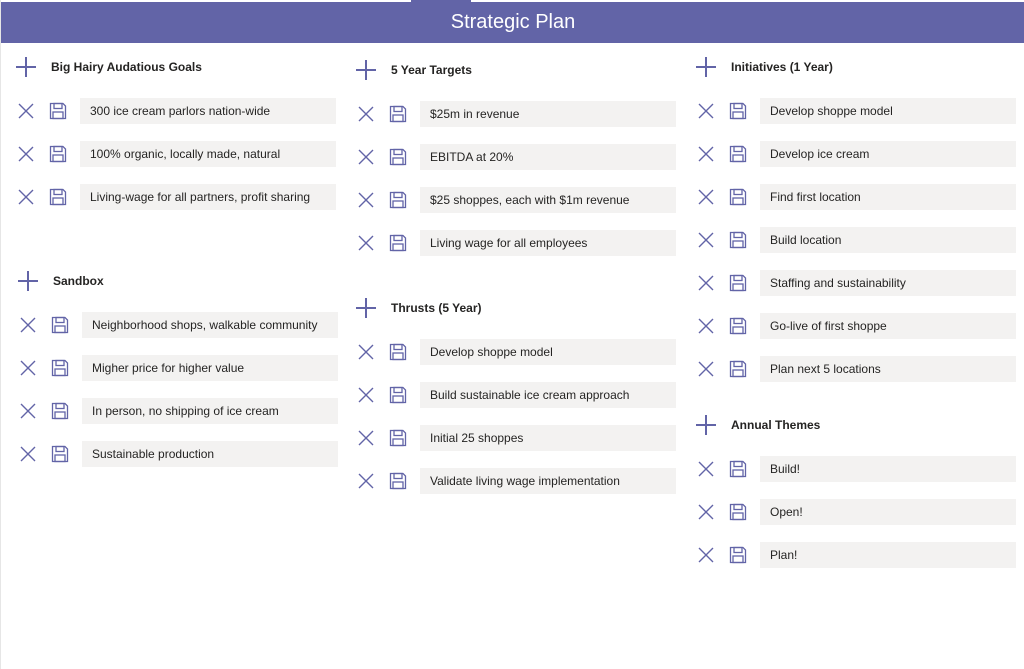  I want to click on item-text-field: $25 shoppes, each with $1m revenue, so click(548, 200).